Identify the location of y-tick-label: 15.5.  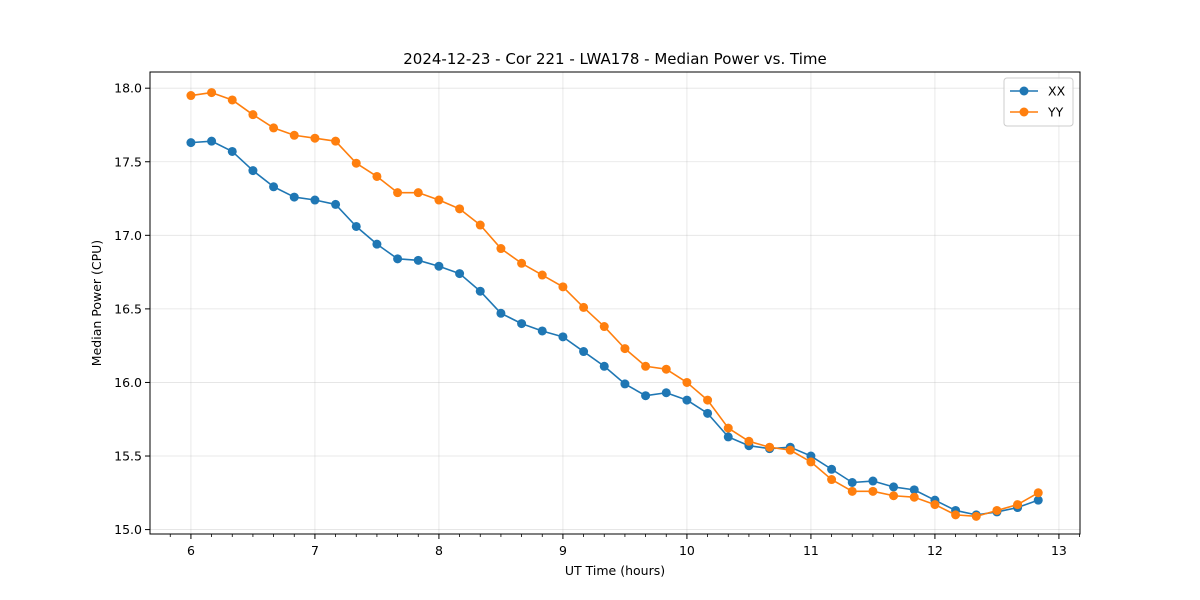
(128, 456).